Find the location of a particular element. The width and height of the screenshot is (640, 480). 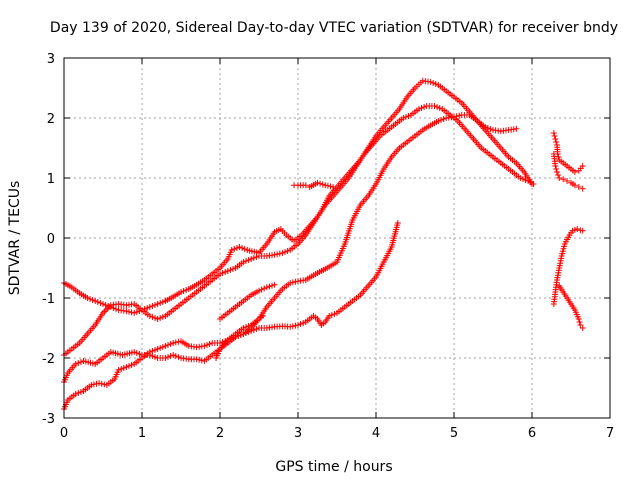

y-tick-label: 1 is located at coordinates (51, 179).